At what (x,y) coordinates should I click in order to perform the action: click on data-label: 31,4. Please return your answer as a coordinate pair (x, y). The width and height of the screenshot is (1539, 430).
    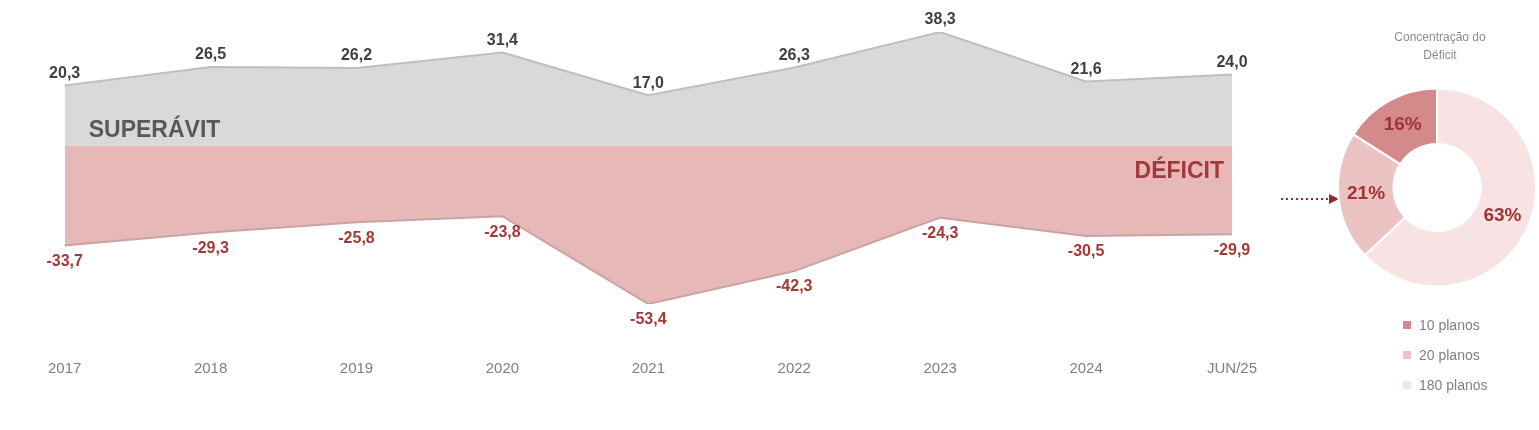
    Looking at the image, I should click on (502, 39).